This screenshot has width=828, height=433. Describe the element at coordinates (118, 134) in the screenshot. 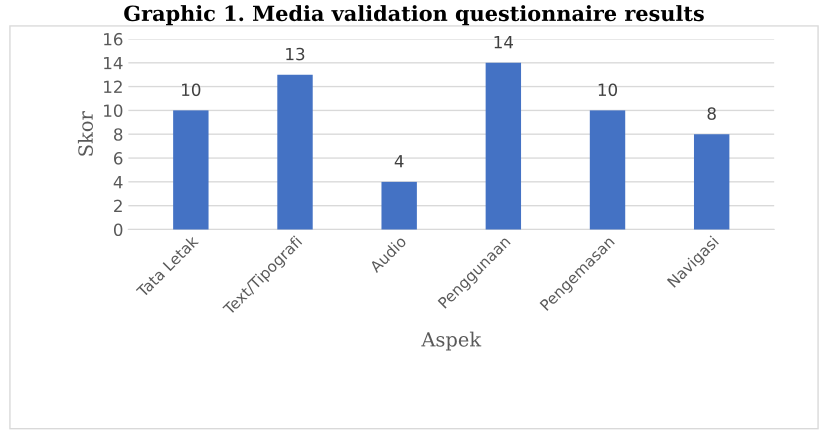

I see `y-tick-label: 8` at that location.